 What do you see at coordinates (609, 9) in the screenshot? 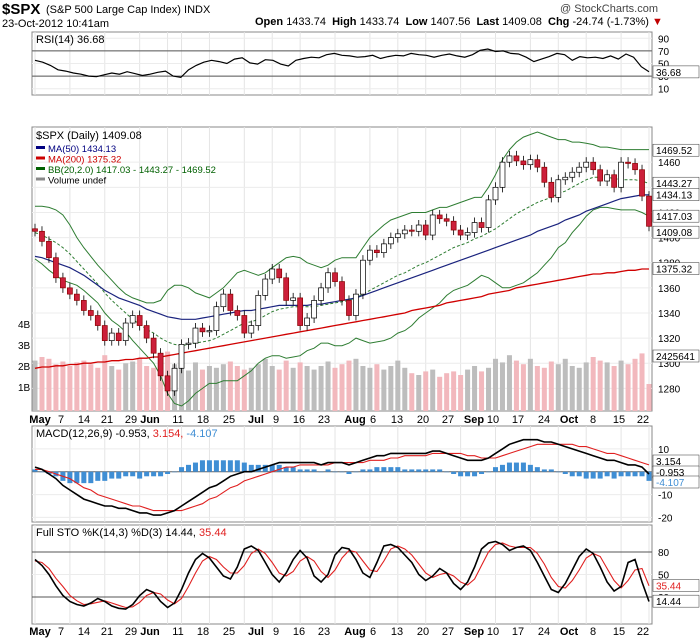
I see `brand-label: @ StockCharts.com` at bounding box center [609, 9].